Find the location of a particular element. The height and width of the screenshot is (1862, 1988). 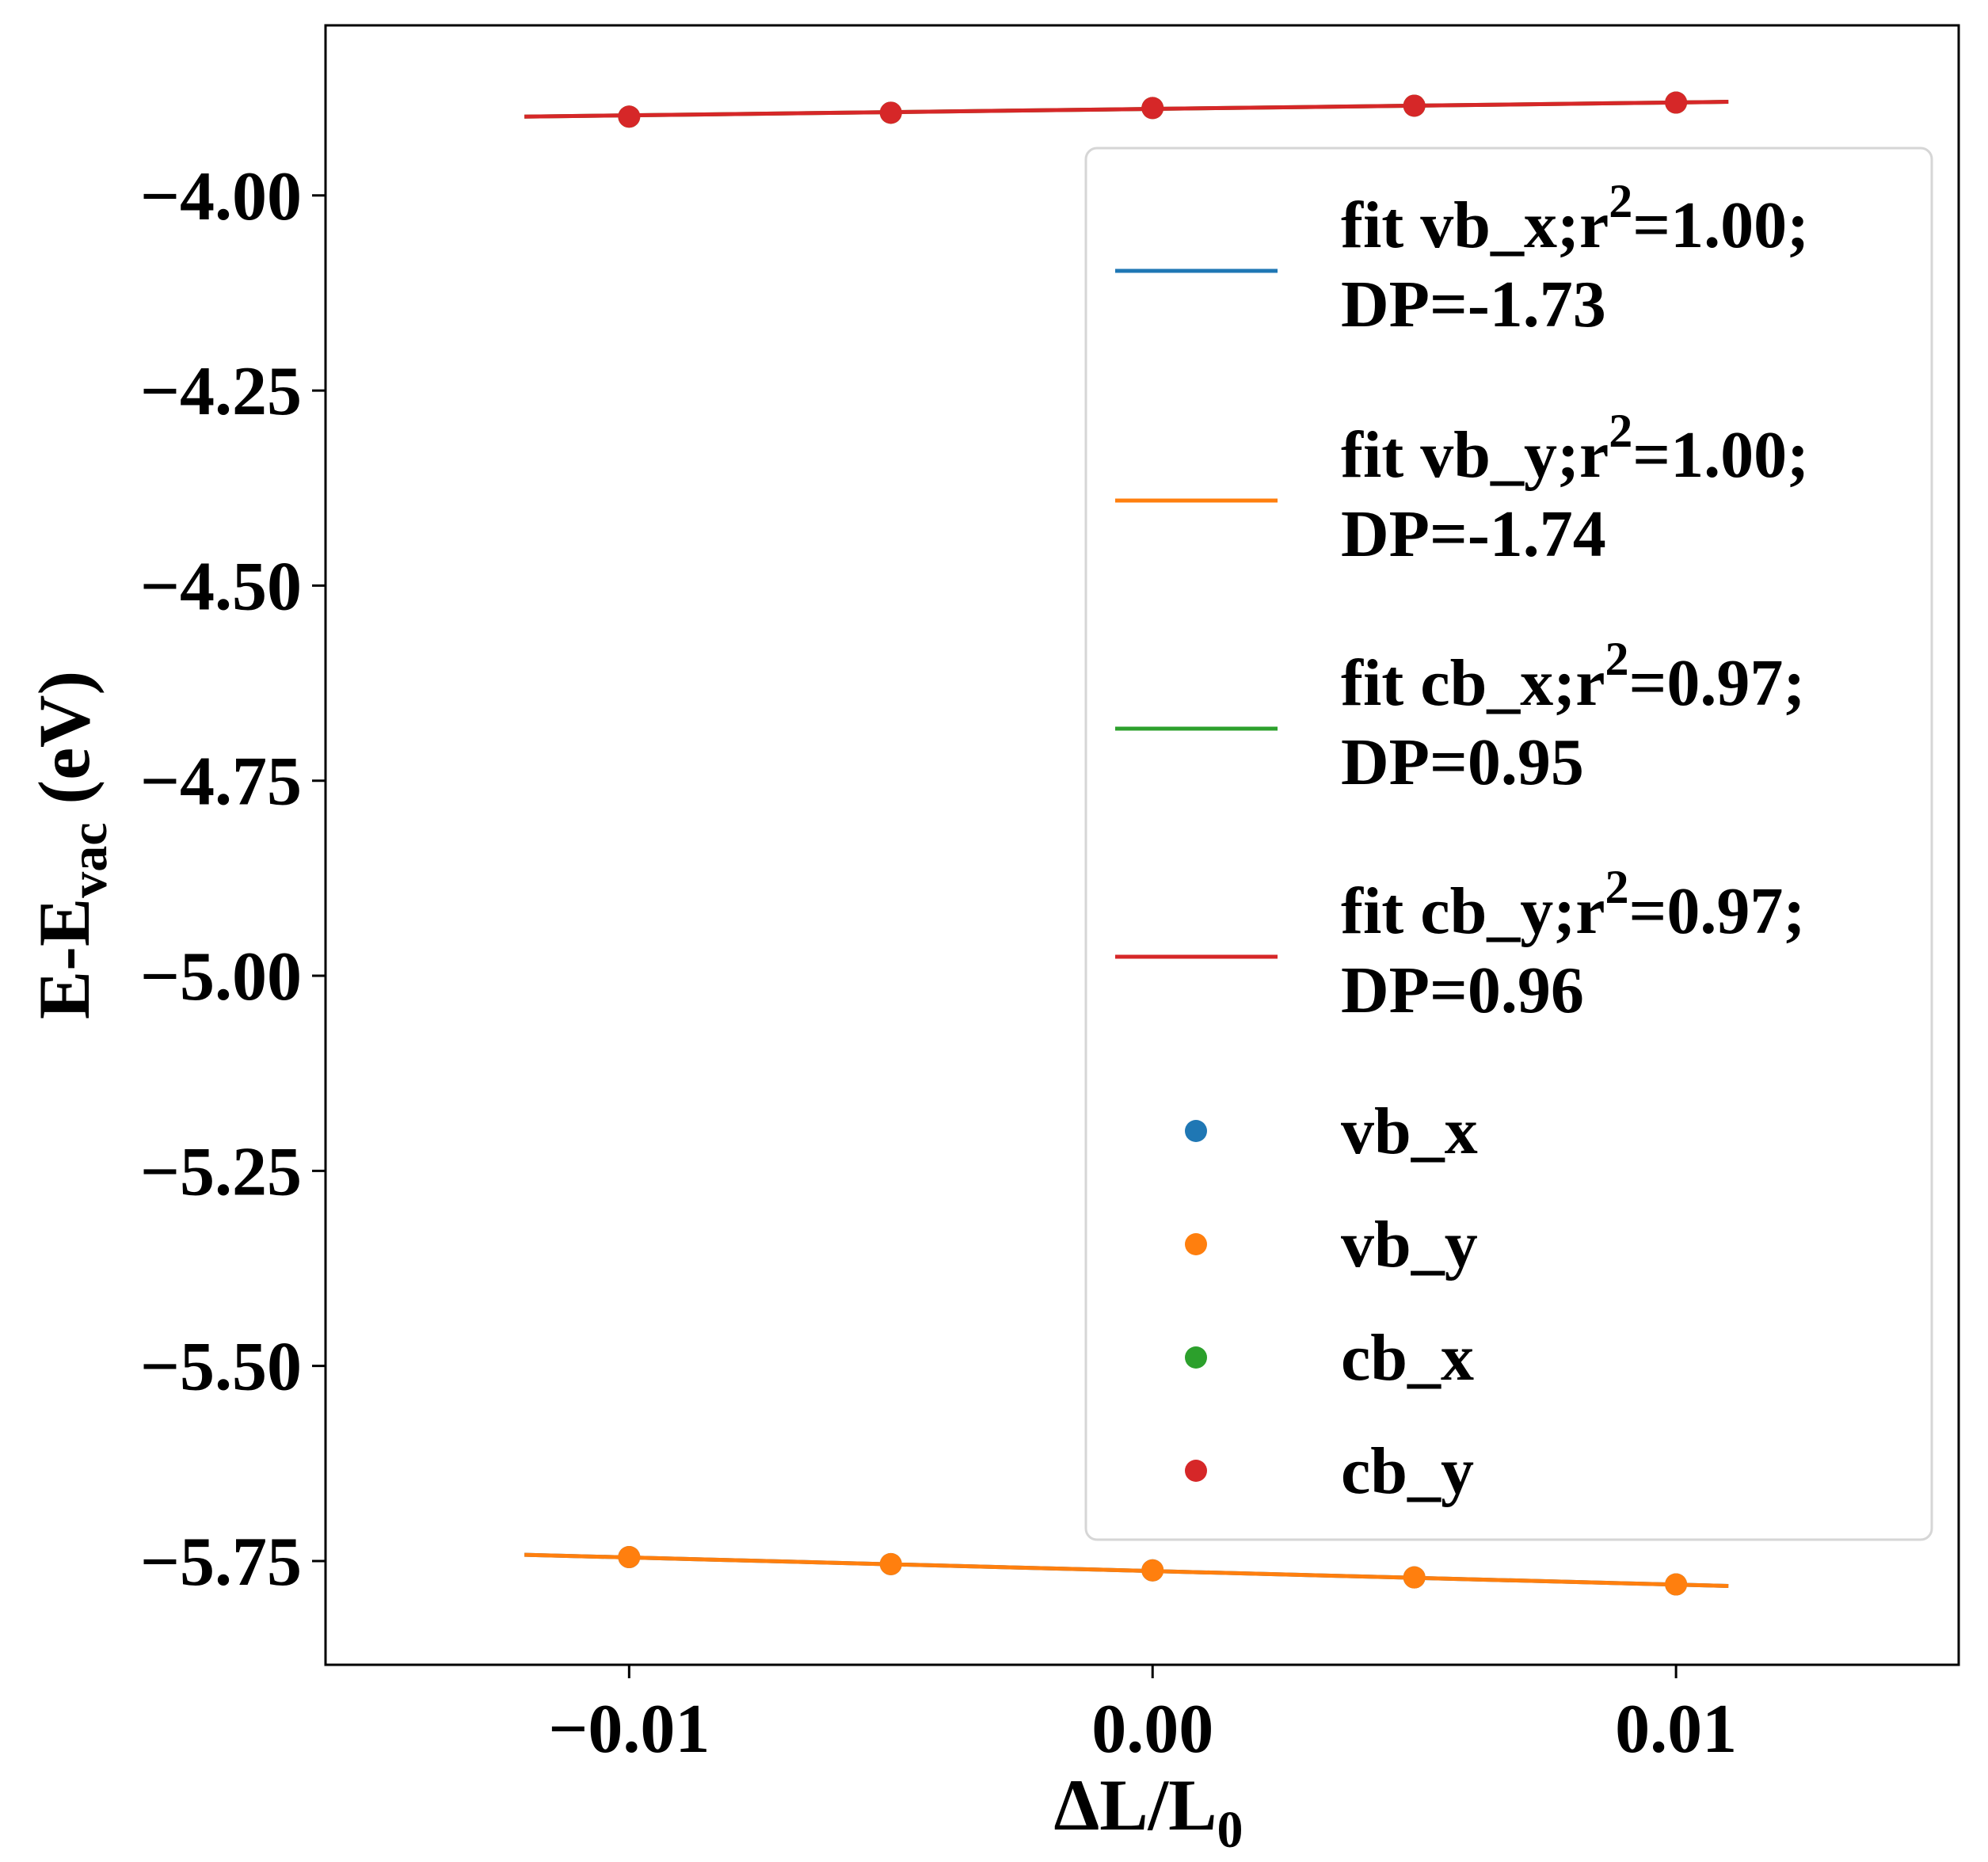

legend-entry-cb_x: cb_x is located at coordinates (1330, 1358).